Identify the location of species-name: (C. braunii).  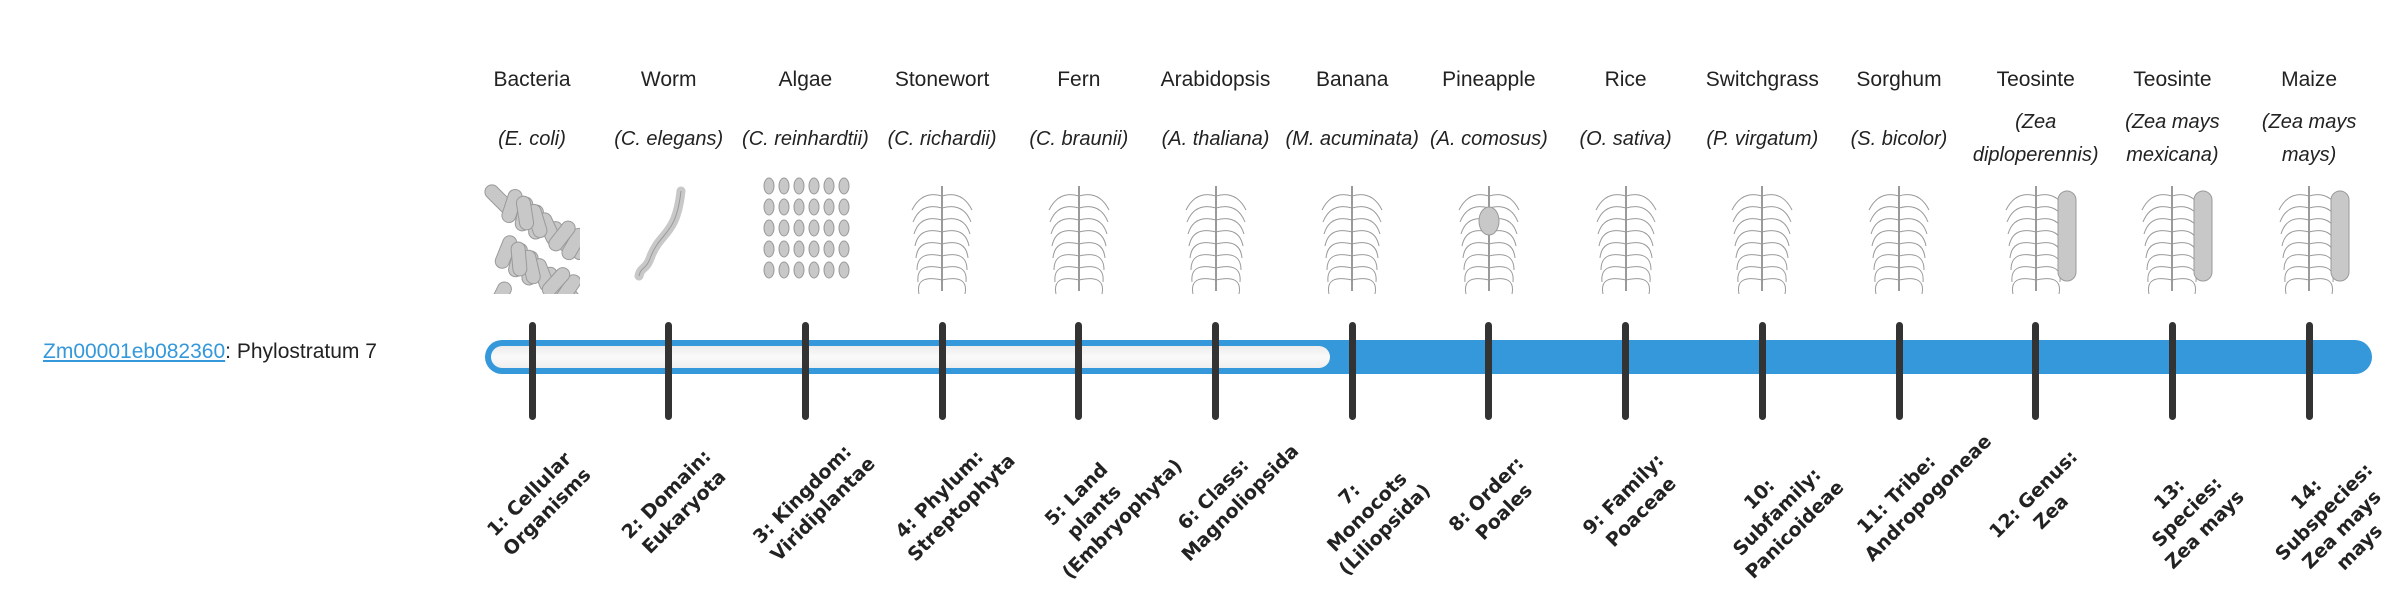
(1079, 138).